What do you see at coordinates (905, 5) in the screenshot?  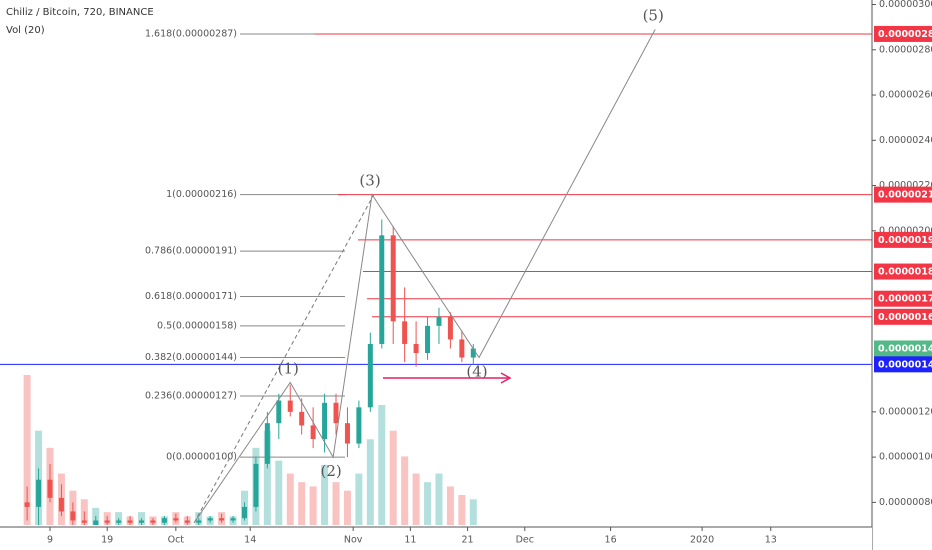 I see `y-tick-label: 0.00000300` at bounding box center [905, 5].